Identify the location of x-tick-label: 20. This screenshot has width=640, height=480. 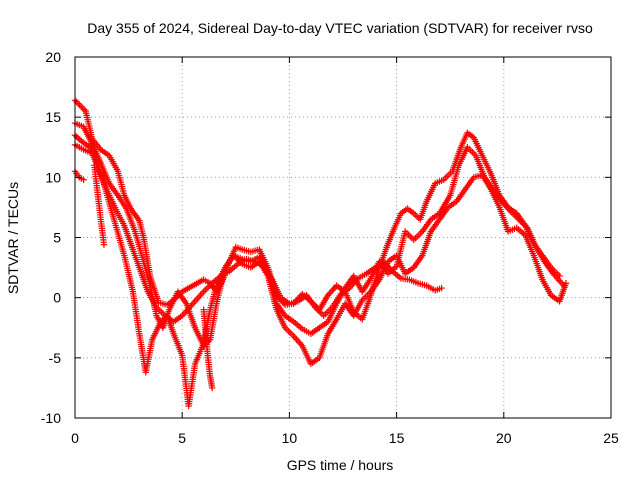
(504, 438).